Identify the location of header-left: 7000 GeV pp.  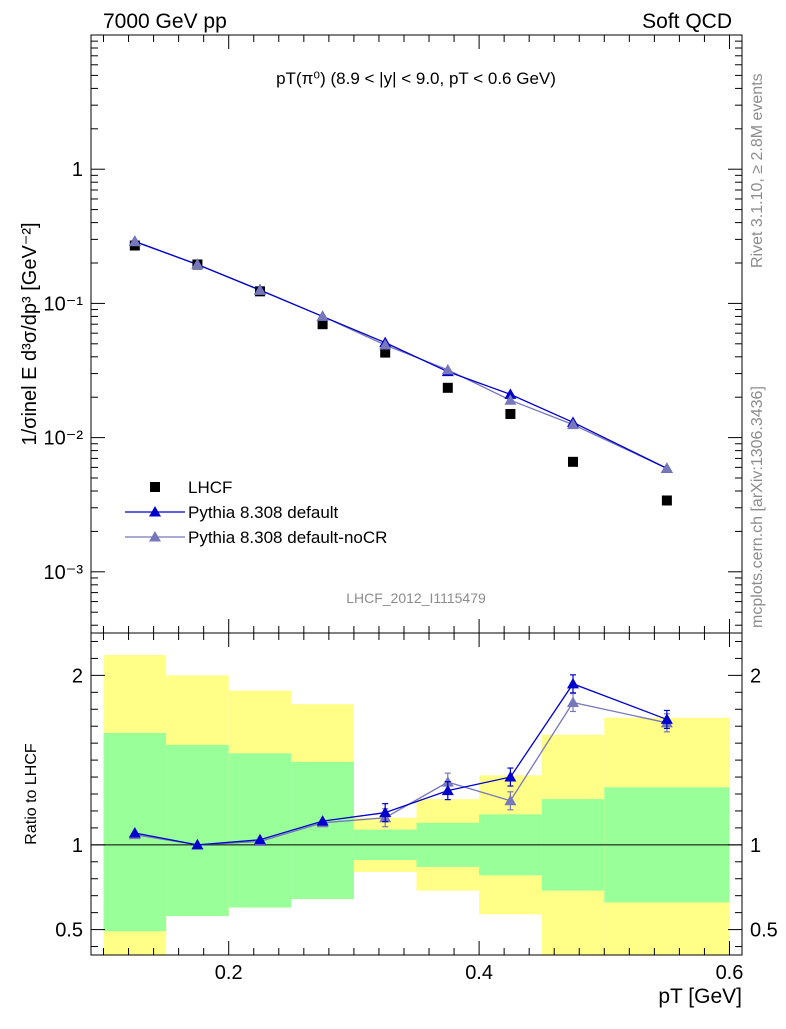
(165, 21).